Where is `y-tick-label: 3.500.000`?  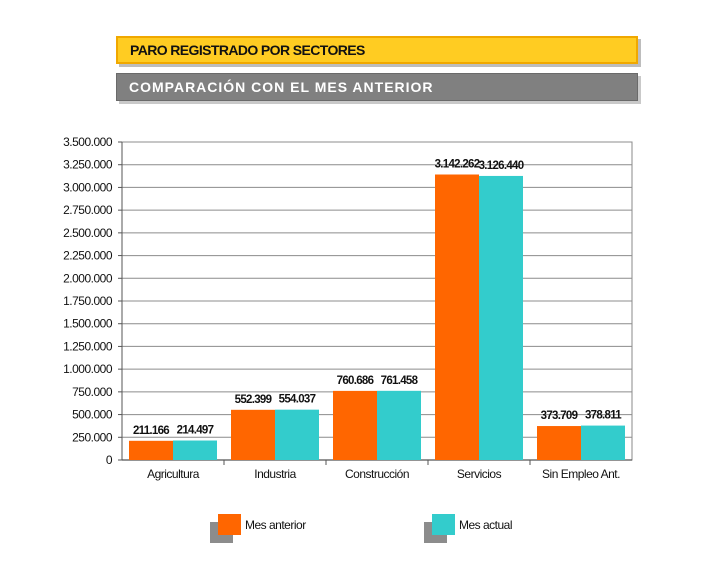 y-tick-label: 3.500.000 is located at coordinates (88, 142).